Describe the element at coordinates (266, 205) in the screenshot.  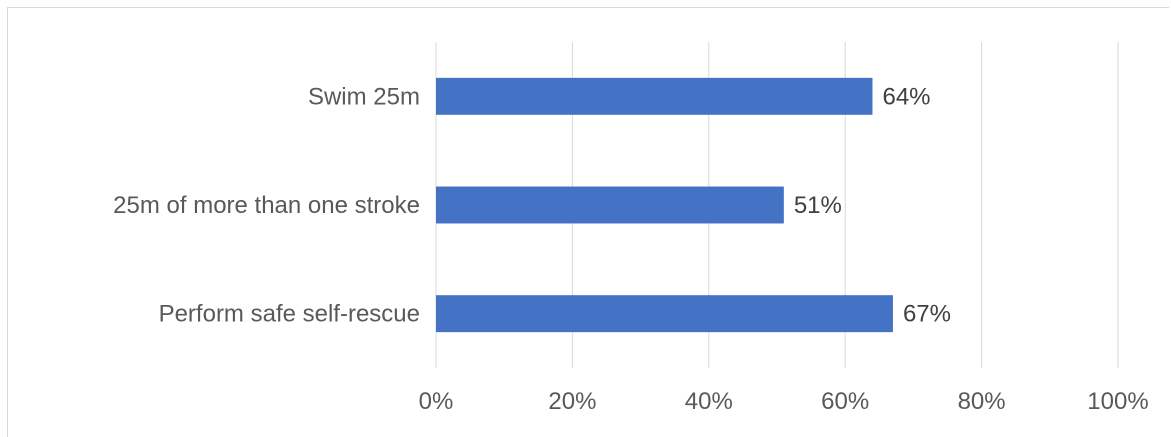
I see `category-label: 25m of more than one stroke` at that location.